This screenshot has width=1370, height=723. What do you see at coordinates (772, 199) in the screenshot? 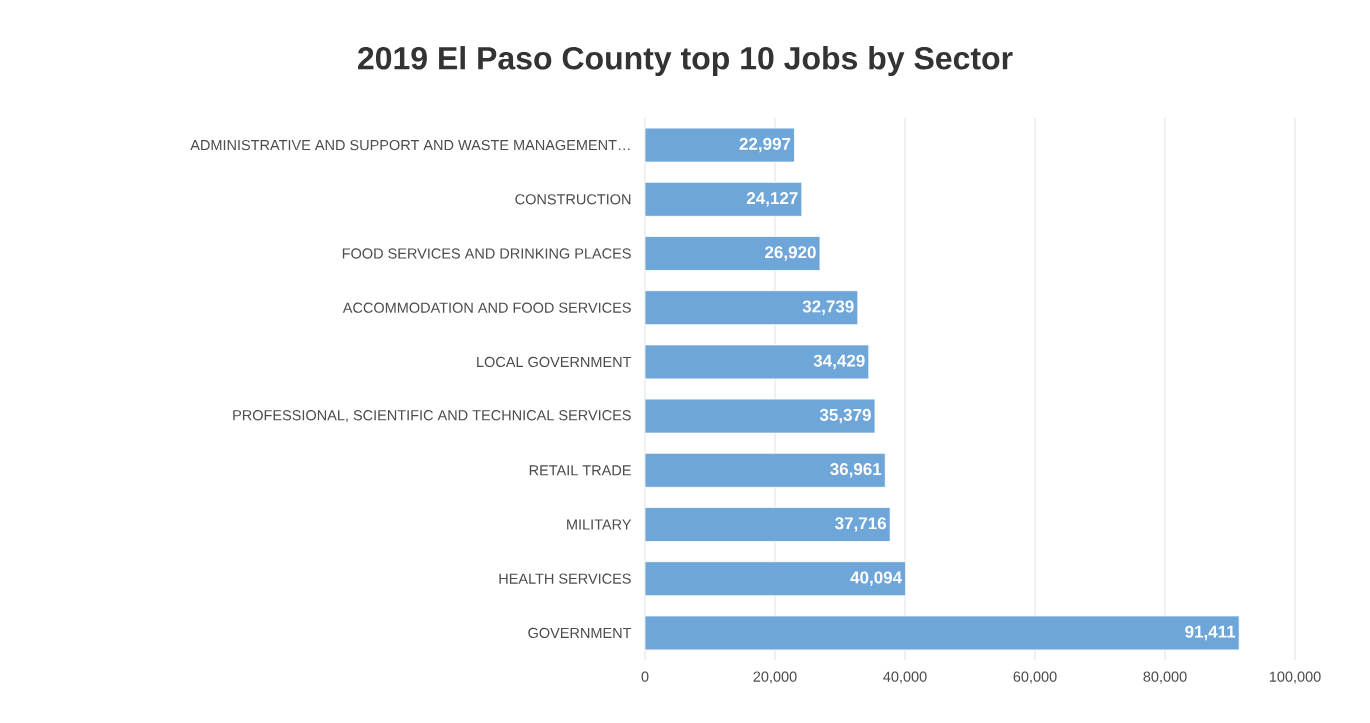
I see `data-label: 24,127` at bounding box center [772, 199].